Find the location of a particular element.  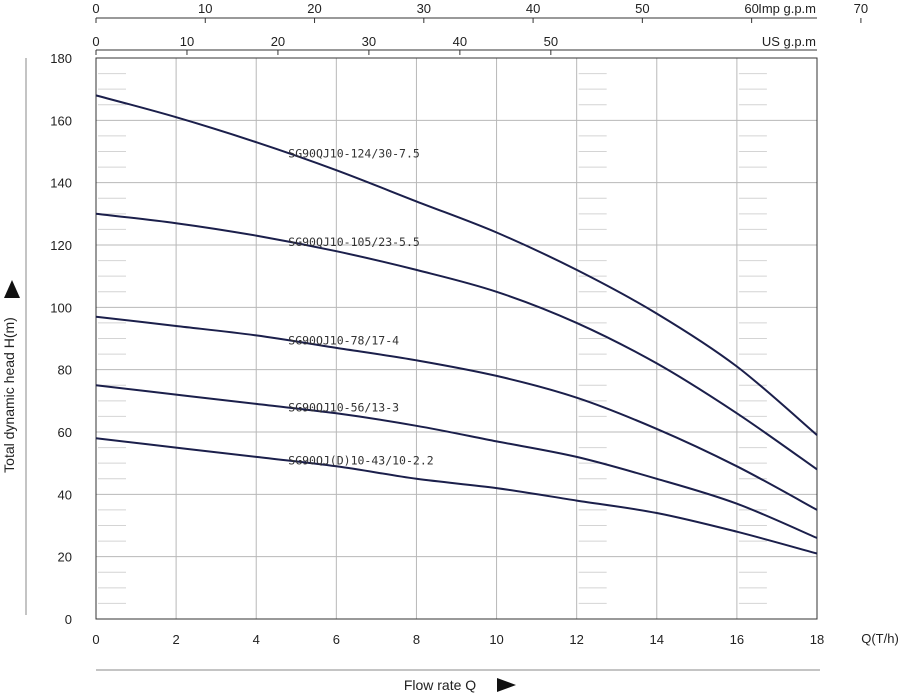

x-tick-label: 4 is located at coordinates (256, 639).